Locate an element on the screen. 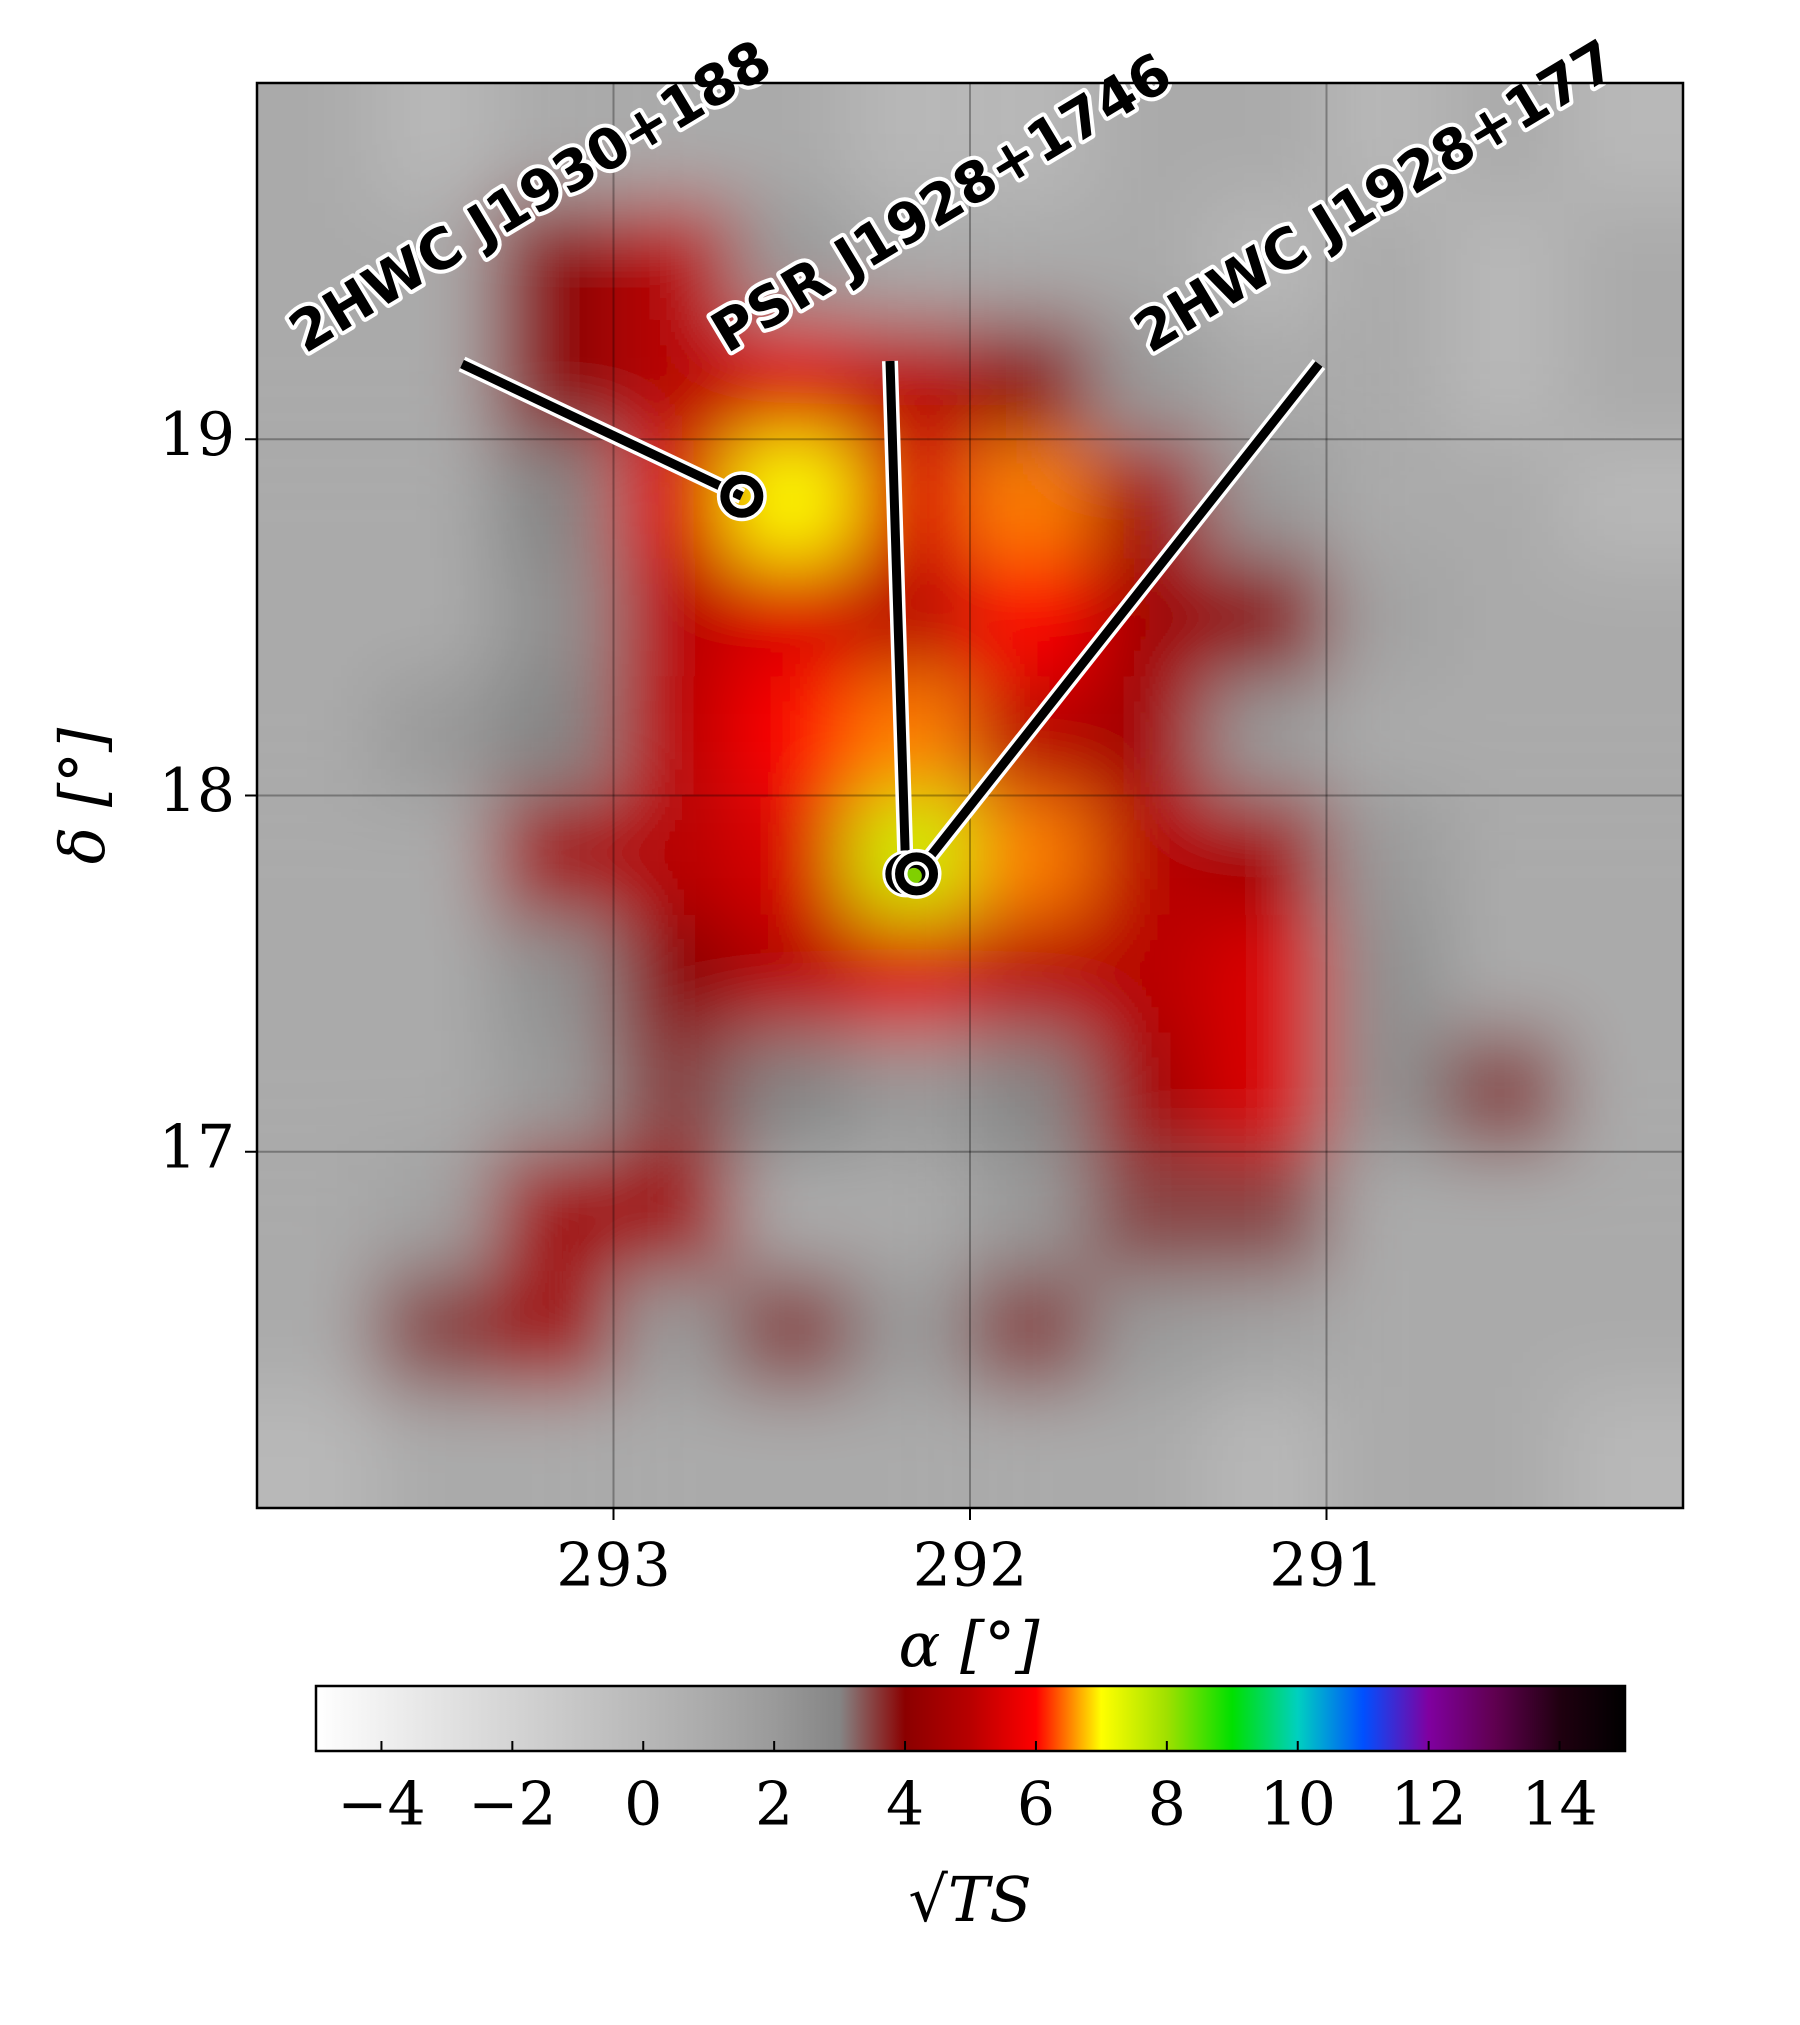 The height and width of the screenshot is (2025, 1800). colorbar-tick-label: 10 is located at coordinates (1298, 1805).